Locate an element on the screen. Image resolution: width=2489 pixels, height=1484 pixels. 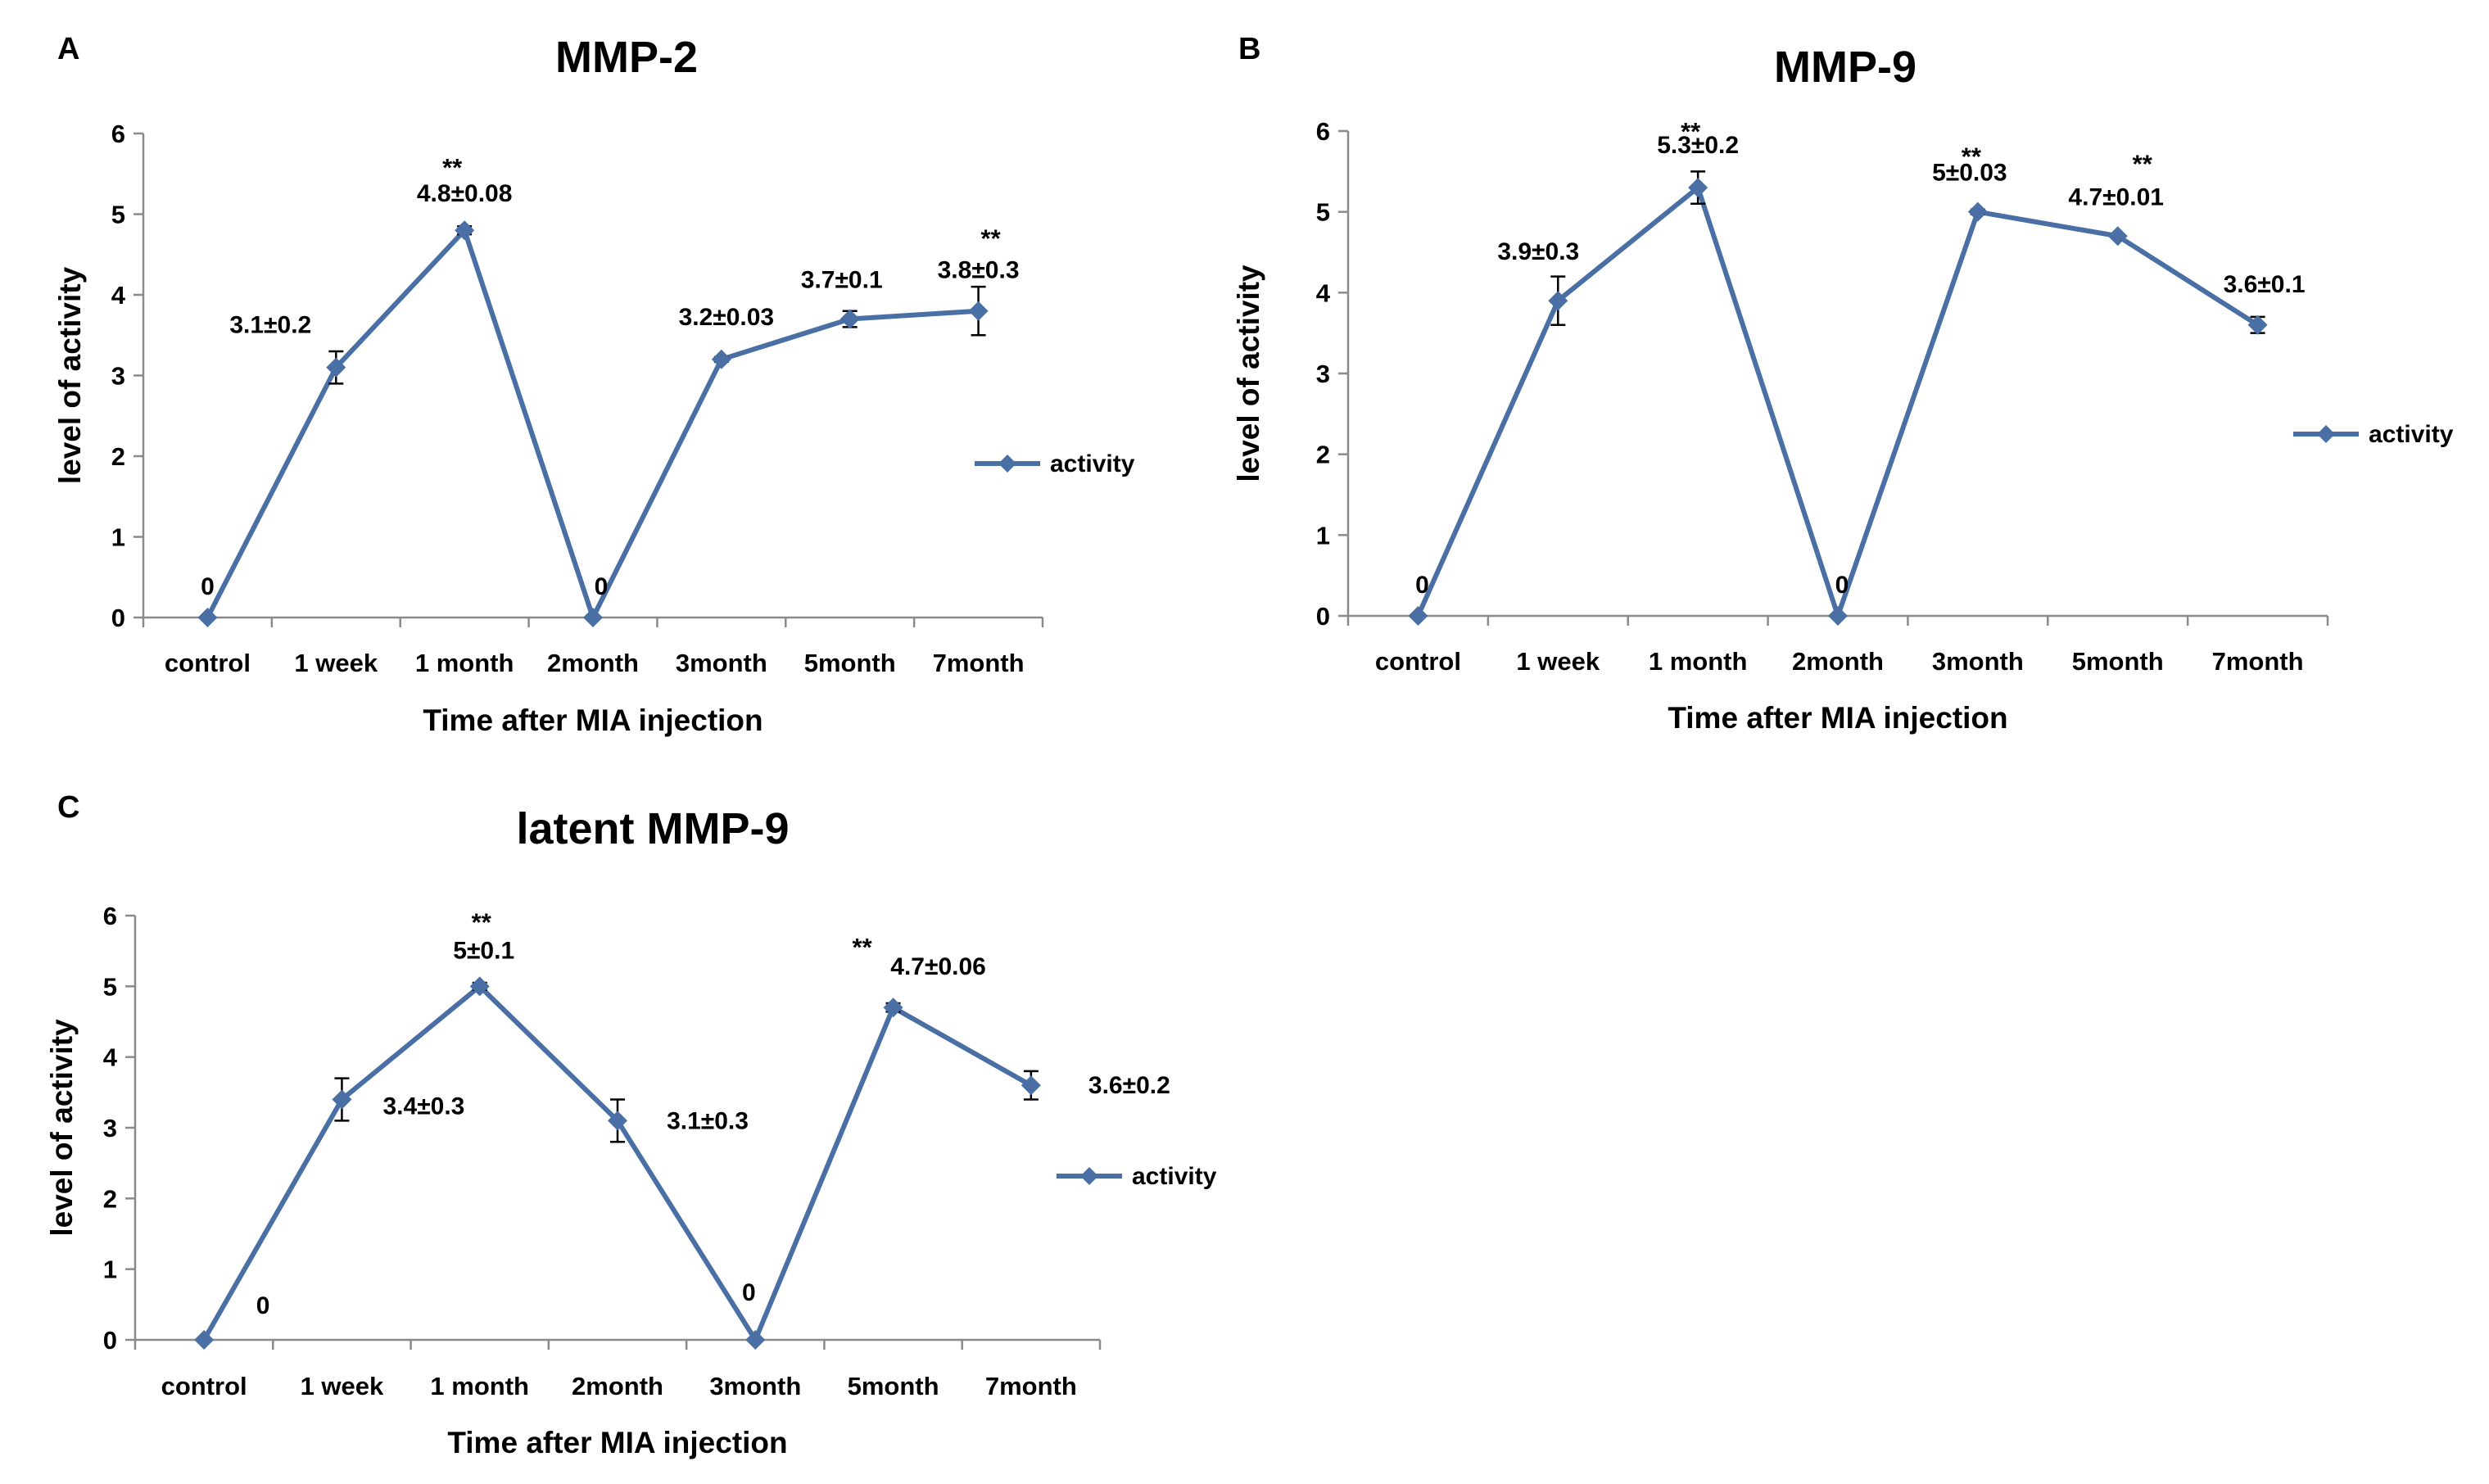
chart-title: MMP-9 is located at coordinates (1845, 67).